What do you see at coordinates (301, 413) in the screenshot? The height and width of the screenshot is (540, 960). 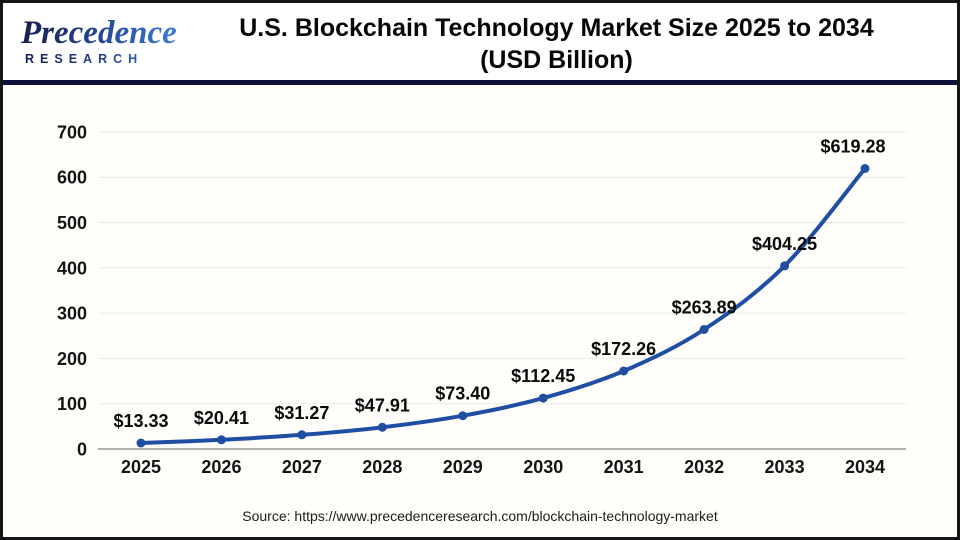 I see `data-point-label: $31.27` at bounding box center [301, 413].